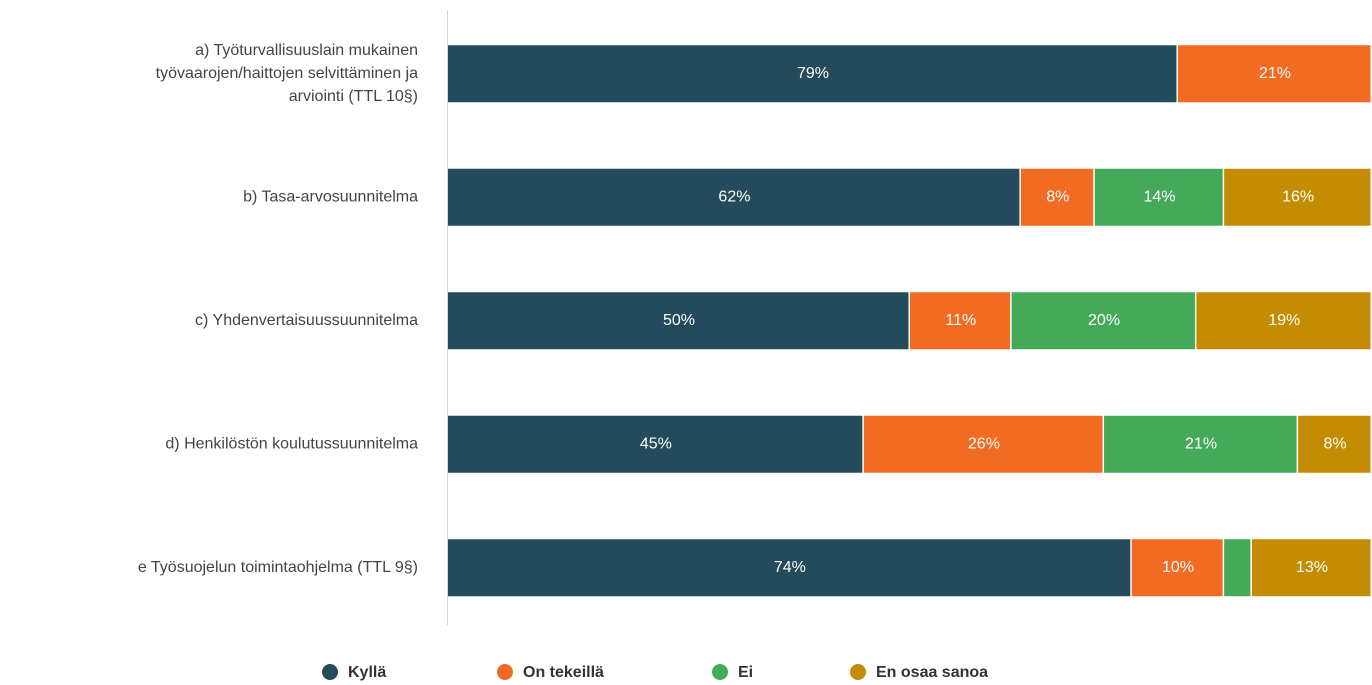  I want to click on category-label: c) Yhdenvertaisuussuunnitelma, so click(306, 320).